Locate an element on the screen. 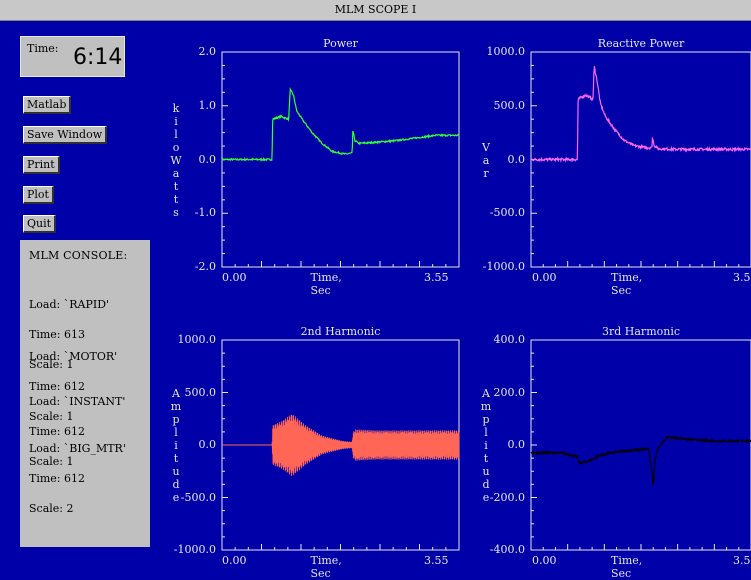 Image resolution: width=751 pixels, height=580 pixels. console-entry: Load: `RAPID' Time: 613 Scale: 1 is located at coordinates (69, 335).